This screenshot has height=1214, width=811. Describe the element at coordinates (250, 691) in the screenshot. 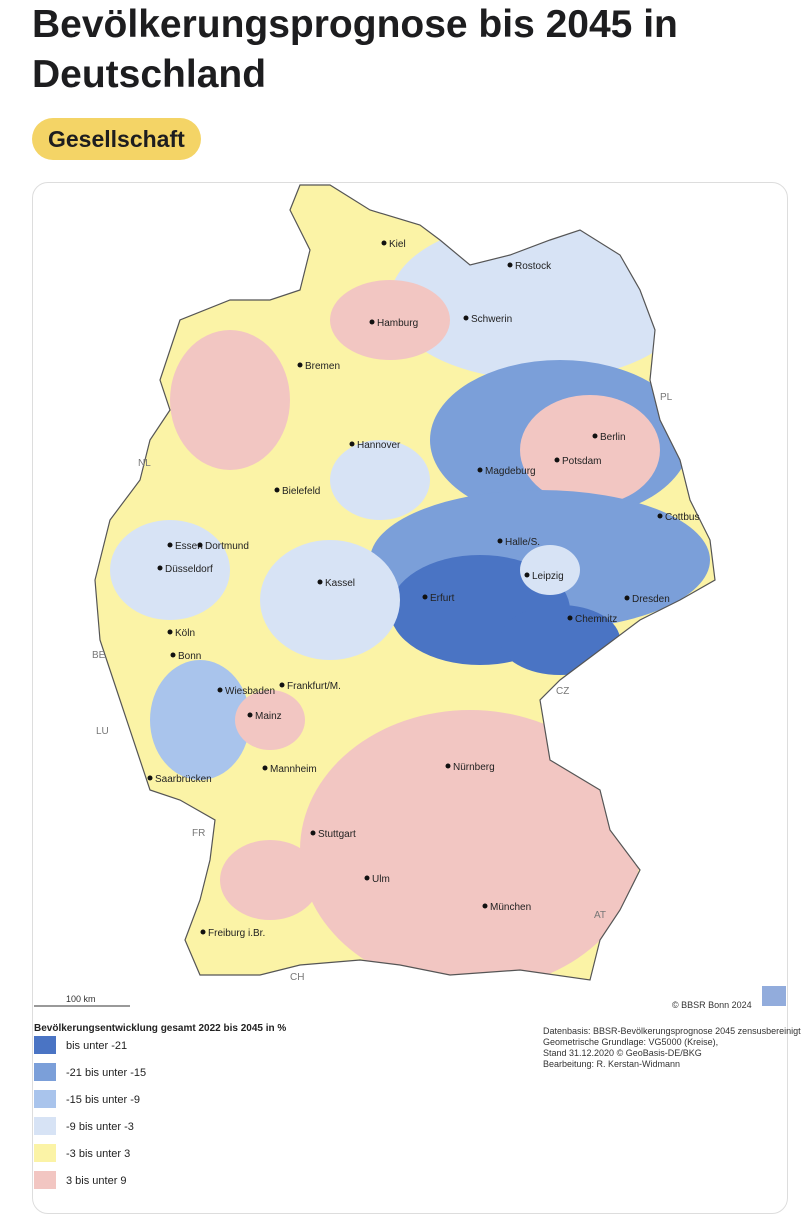

I see `city-label: Wiesbaden` at that location.